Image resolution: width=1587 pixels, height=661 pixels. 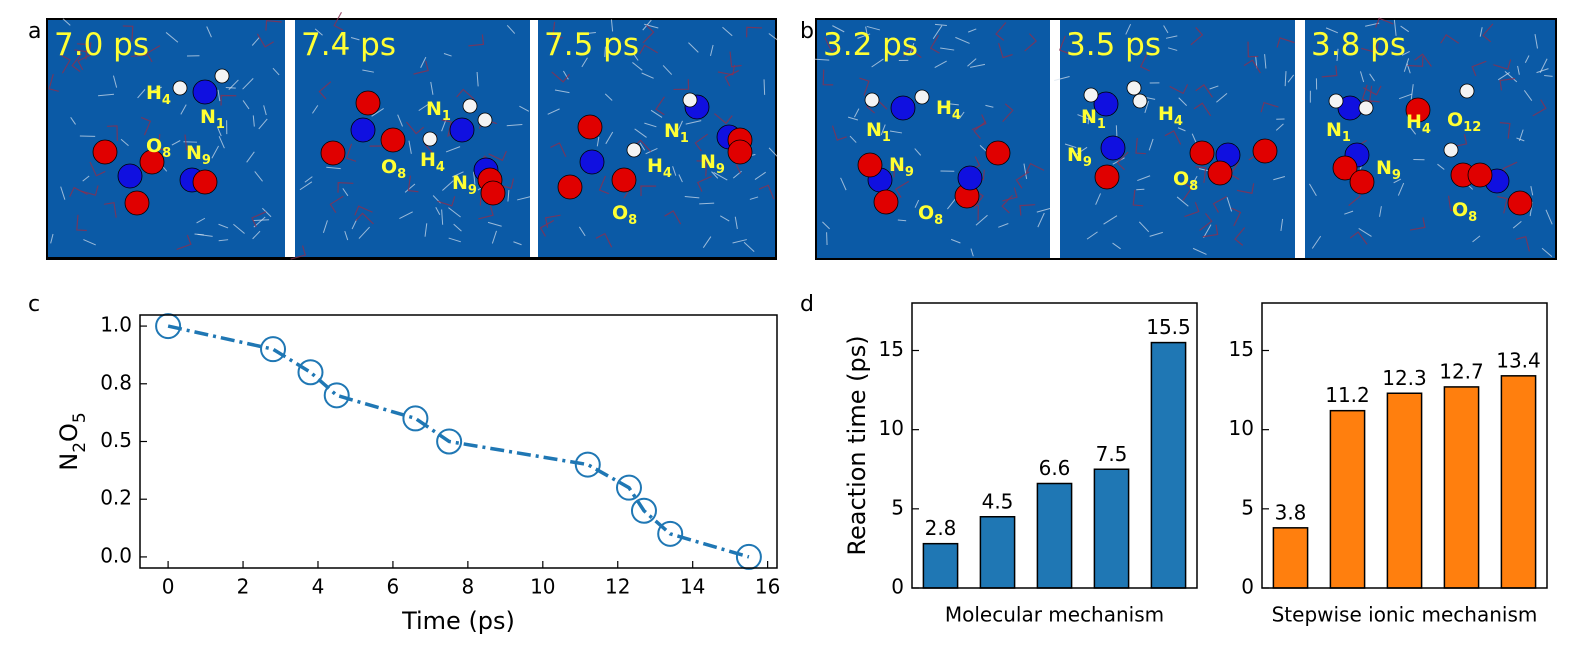 I want to click on atom-label: H4, so click(x=158, y=95).